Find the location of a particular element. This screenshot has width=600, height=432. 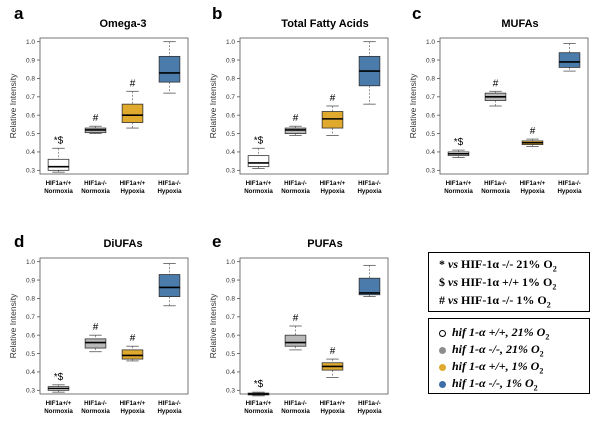

panel-letter: e is located at coordinates (217, 241).